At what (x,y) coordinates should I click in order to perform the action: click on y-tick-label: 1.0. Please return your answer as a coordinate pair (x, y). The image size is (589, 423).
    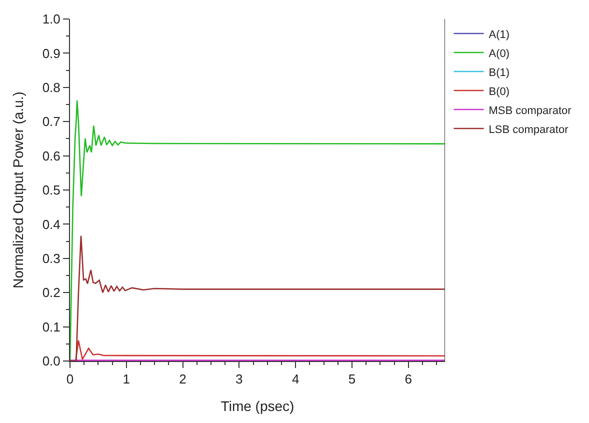
    Looking at the image, I should click on (51, 19).